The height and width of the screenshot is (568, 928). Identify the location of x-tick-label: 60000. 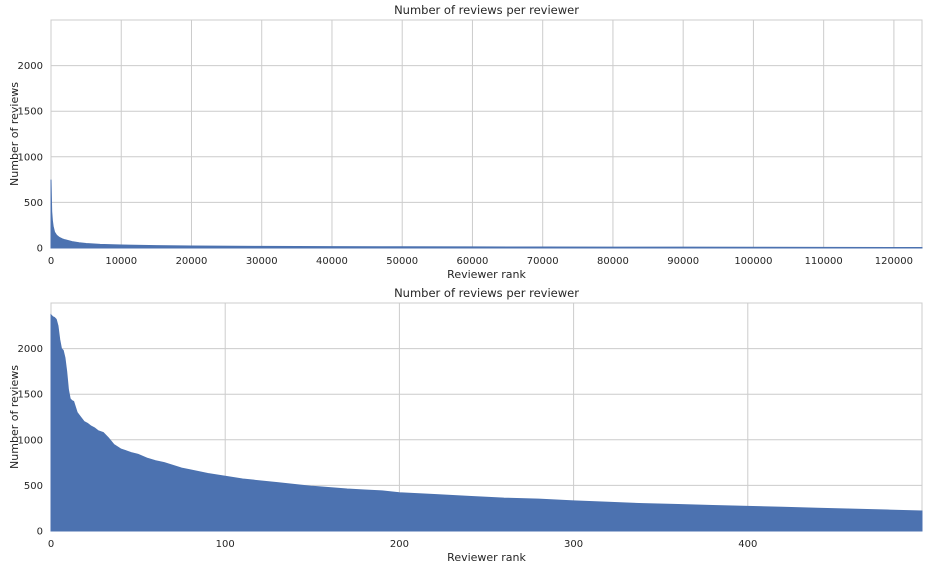
(473, 261).